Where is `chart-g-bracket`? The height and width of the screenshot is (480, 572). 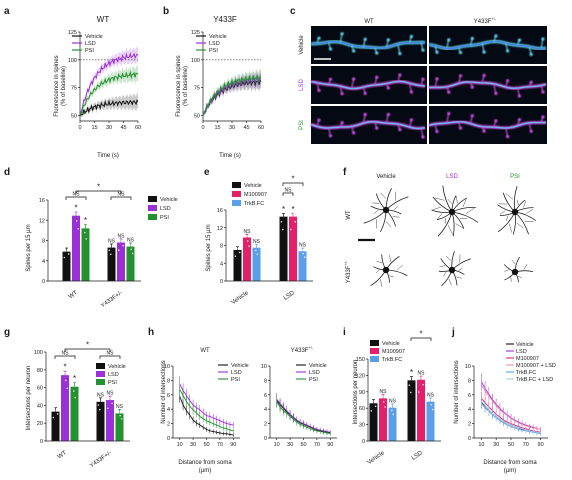 chart-g-bracket is located at coordinates (65, 357).